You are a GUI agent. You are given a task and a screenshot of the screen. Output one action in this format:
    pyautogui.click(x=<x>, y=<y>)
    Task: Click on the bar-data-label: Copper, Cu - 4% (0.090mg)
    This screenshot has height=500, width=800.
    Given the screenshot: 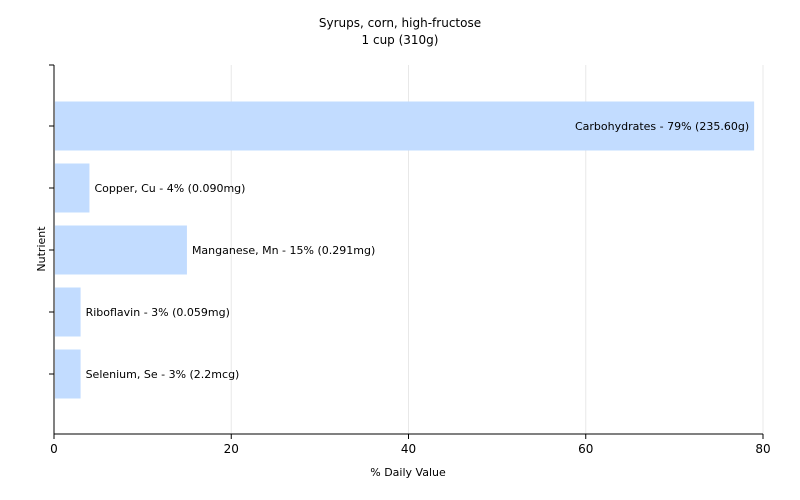 What is the action you would take?
    pyautogui.click(x=169, y=188)
    